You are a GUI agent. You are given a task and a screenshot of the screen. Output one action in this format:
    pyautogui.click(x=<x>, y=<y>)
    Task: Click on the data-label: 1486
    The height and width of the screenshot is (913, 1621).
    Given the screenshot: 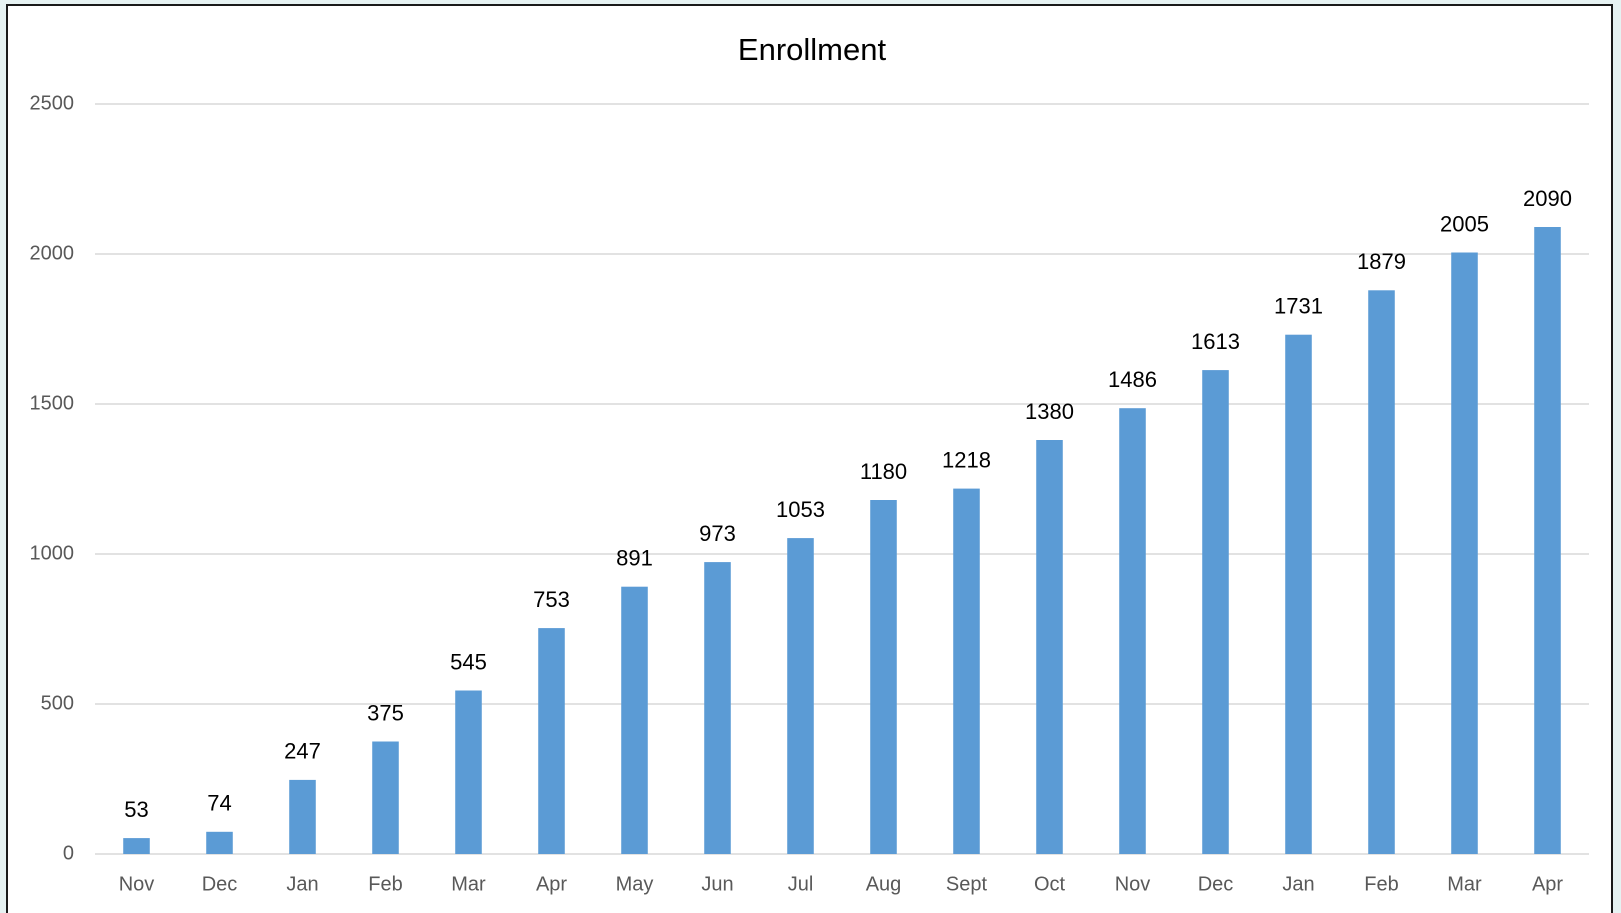 What is the action you would take?
    pyautogui.click(x=1132, y=379)
    